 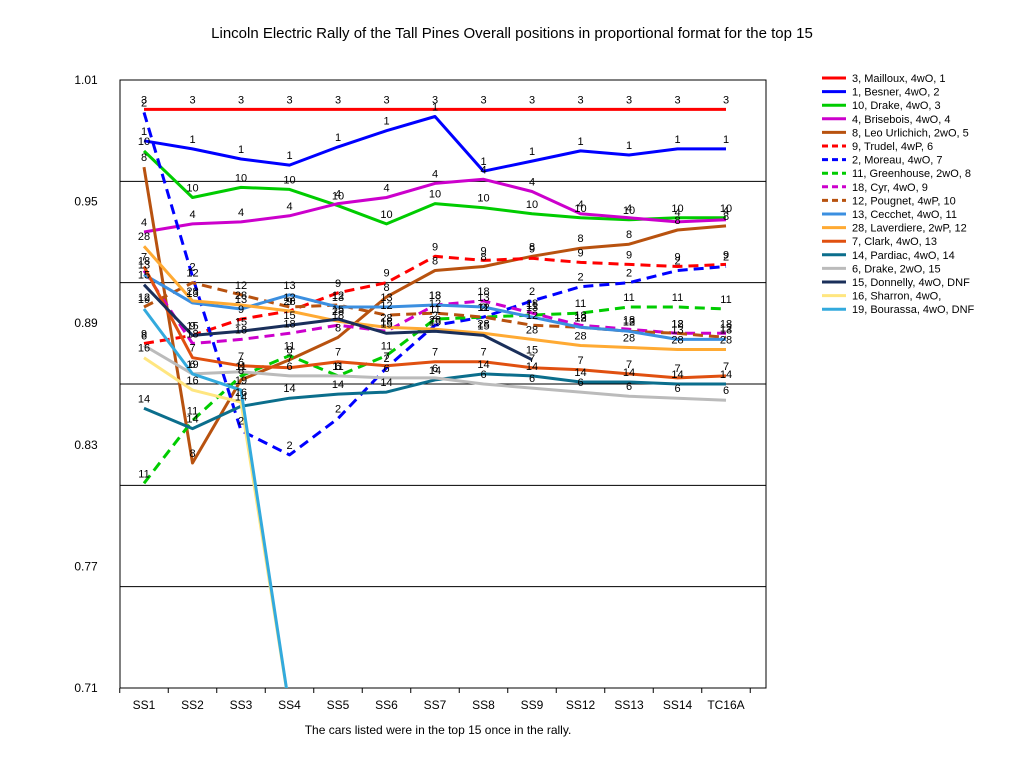 What do you see at coordinates (483, 705) in the screenshot?
I see `x-tick-label: SS8` at bounding box center [483, 705].